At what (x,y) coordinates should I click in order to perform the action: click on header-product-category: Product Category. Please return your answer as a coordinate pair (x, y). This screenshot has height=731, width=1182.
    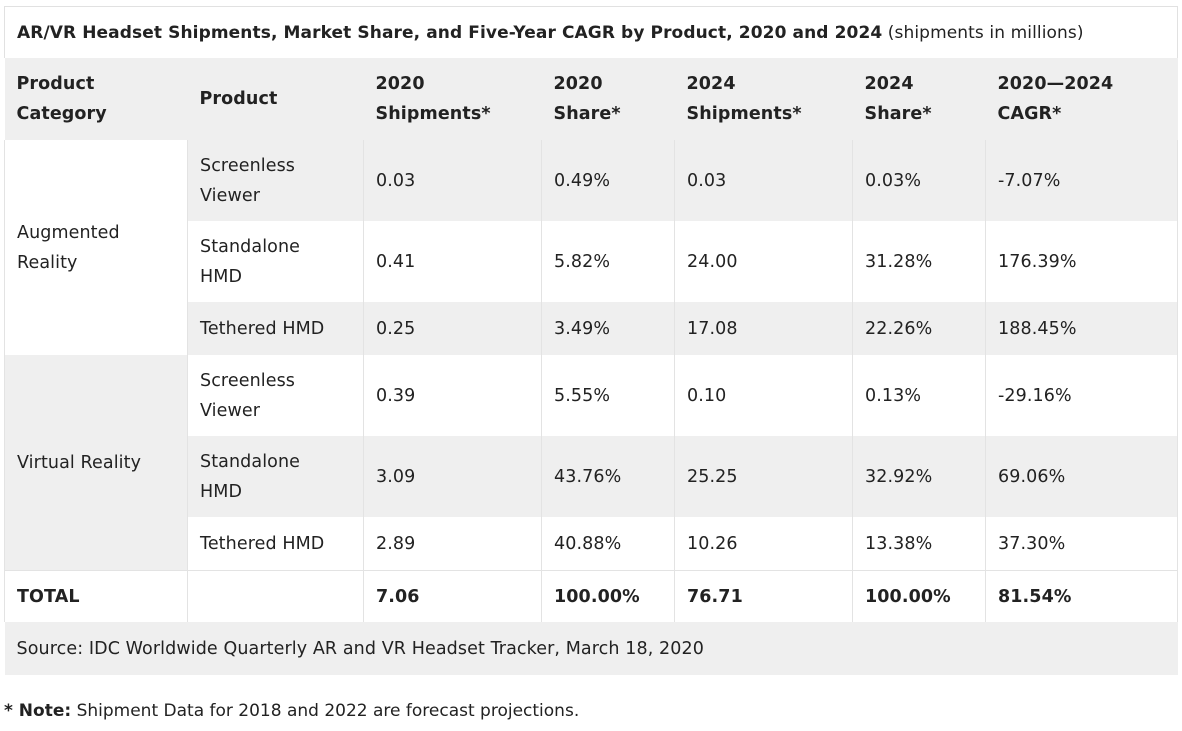
    Looking at the image, I should click on (96, 99).